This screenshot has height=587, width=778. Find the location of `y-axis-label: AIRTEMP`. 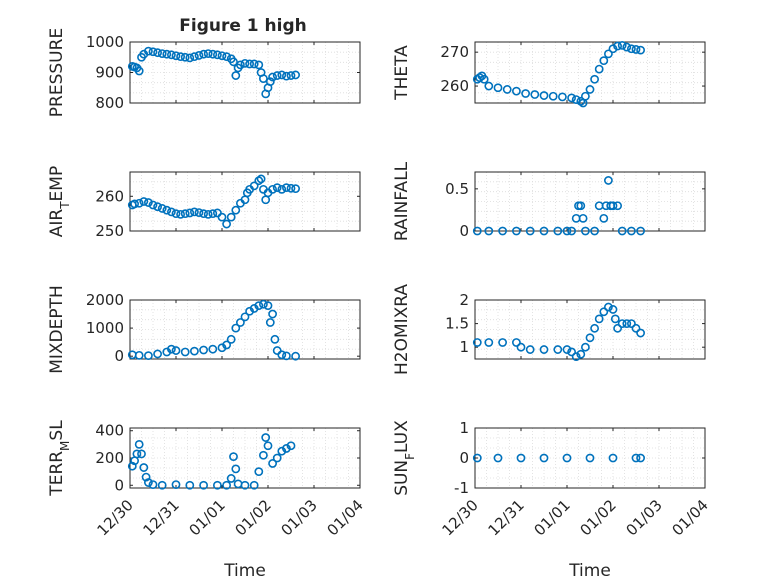

y-axis-label: AIRTEMP is located at coordinates (59, 201).